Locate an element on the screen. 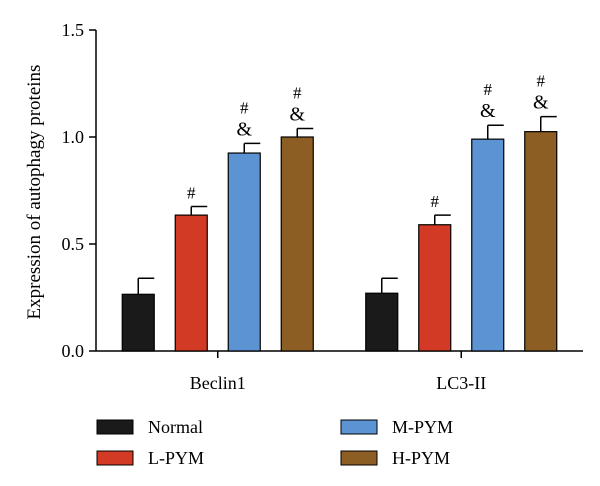 The width and height of the screenshot is (600, 486). x-tick-label: LC3-II is located at coordinates (461, 383).